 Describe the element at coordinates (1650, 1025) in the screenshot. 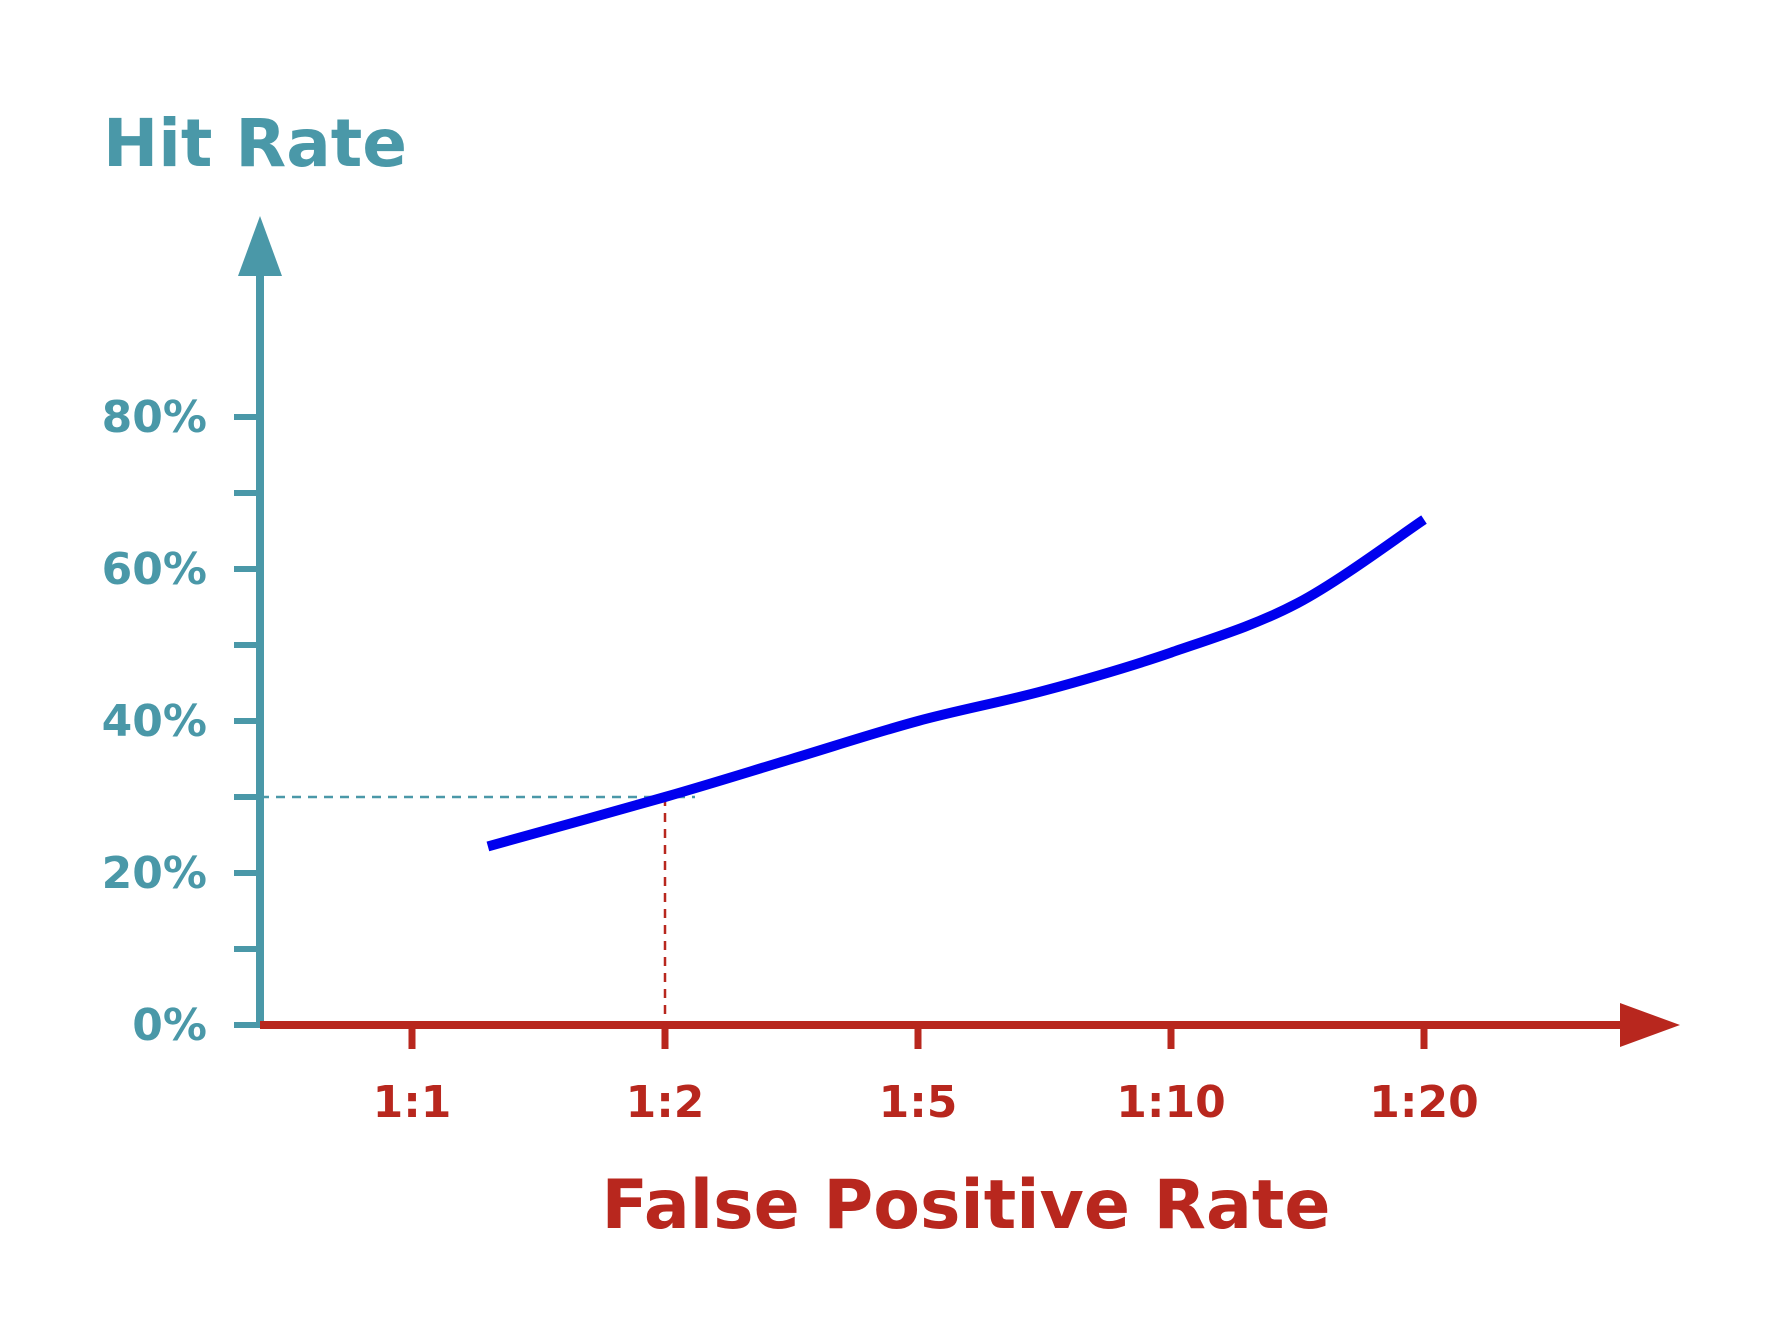

I see `x-axis-arrow` at that location.